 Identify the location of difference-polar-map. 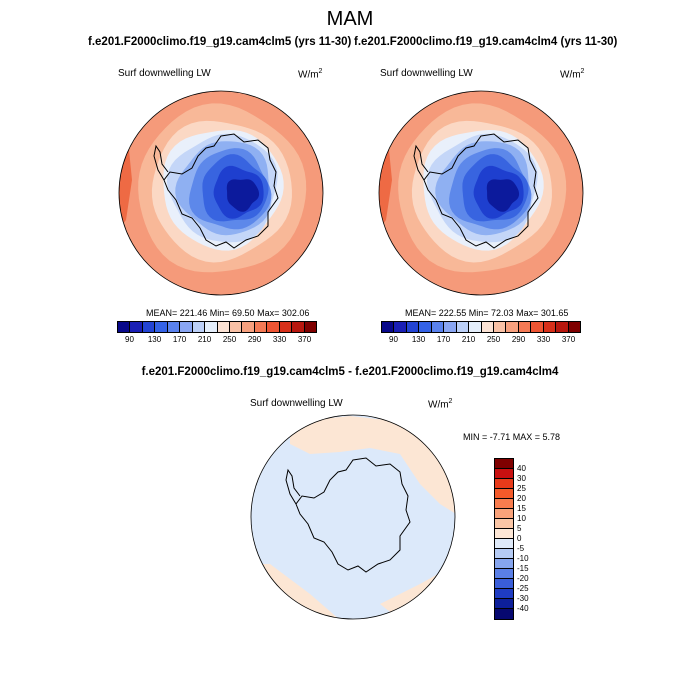
(353, 517).